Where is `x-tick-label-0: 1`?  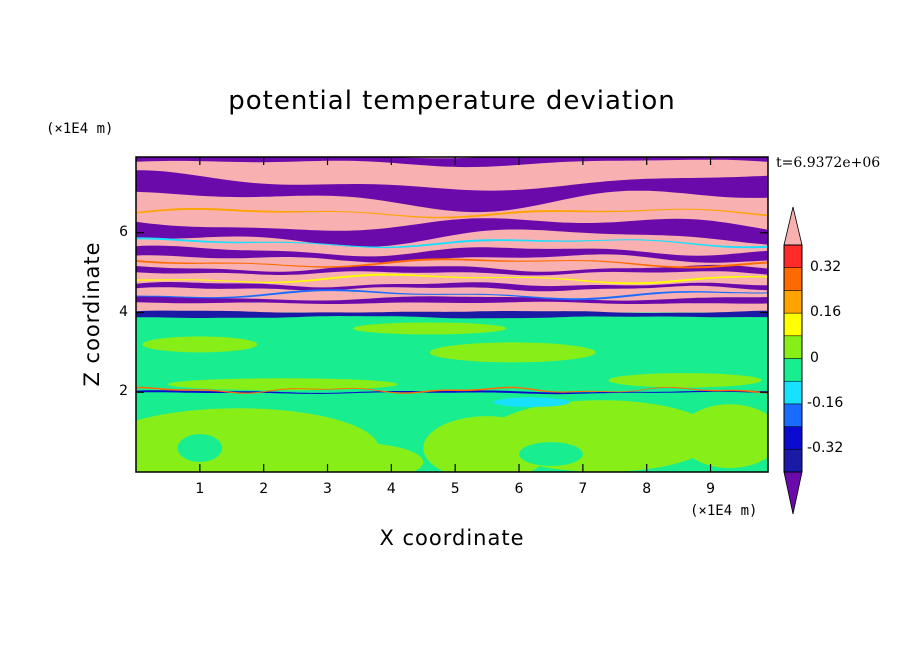 x-tick-label-0: 1 is located at coordinates (200, 489).